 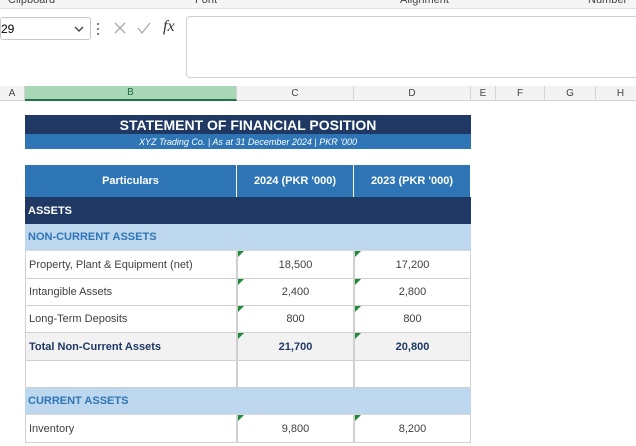 I want to click on column-header: A, so click(x=12, y=93).